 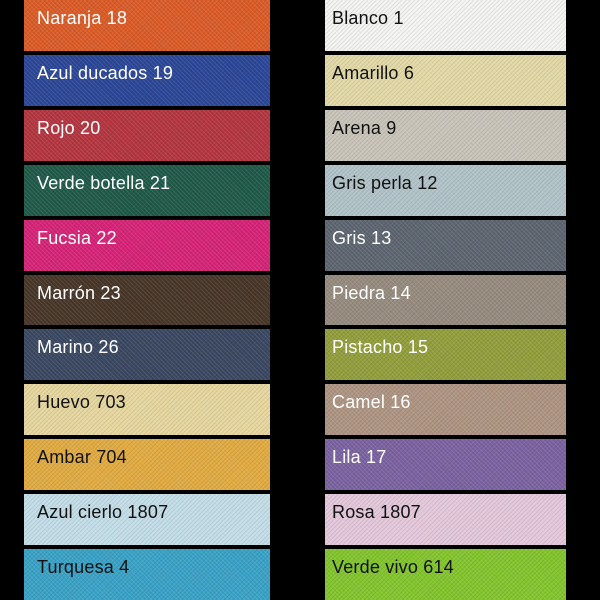 I want to click on swatch-label: Verde botella 21, so click(x=104, y=182).